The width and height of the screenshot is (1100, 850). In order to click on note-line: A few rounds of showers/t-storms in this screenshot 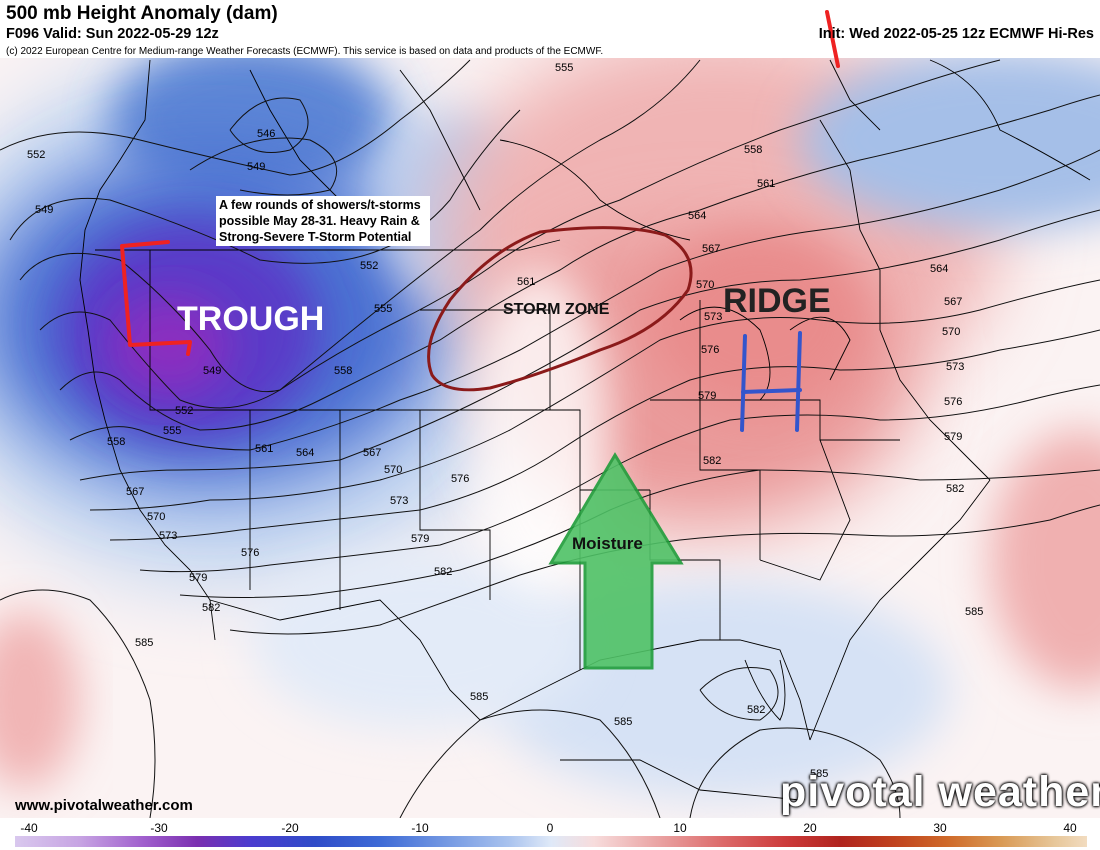, I will do `click(320, 205)`.